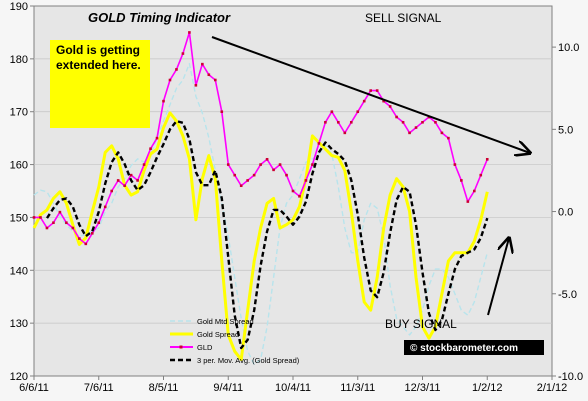 Image resolution: width=588 pixels, height=401 pixels. Describe the element at coordinates (218, 334) in the screenshot. I see `legend-label: Gold Spread` at that location.